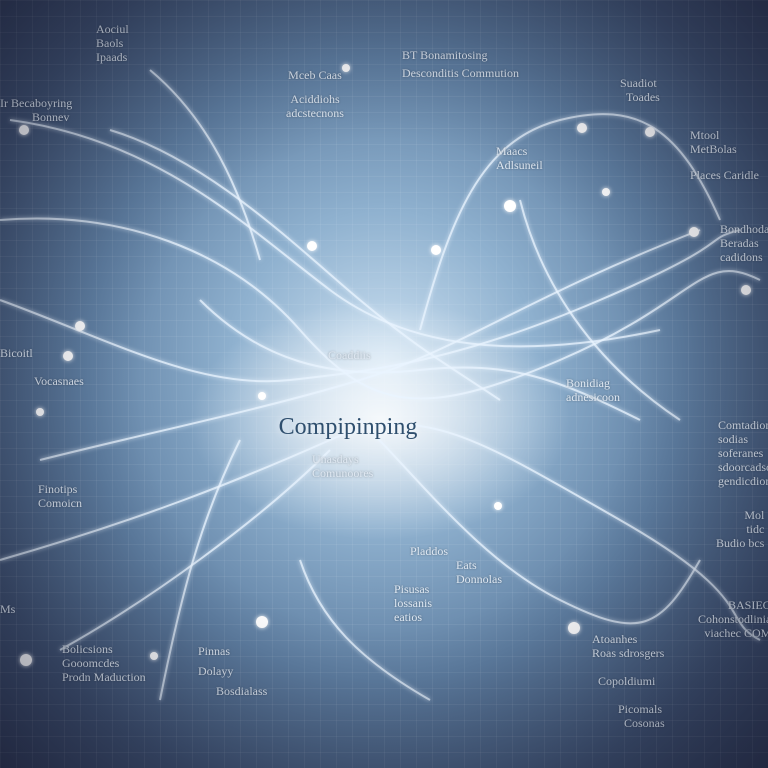 This screenshot has width=768, height=768. I want to click on label-group-bottom-right: Atoanhes Roas sdrosgers, so click(628, 646).